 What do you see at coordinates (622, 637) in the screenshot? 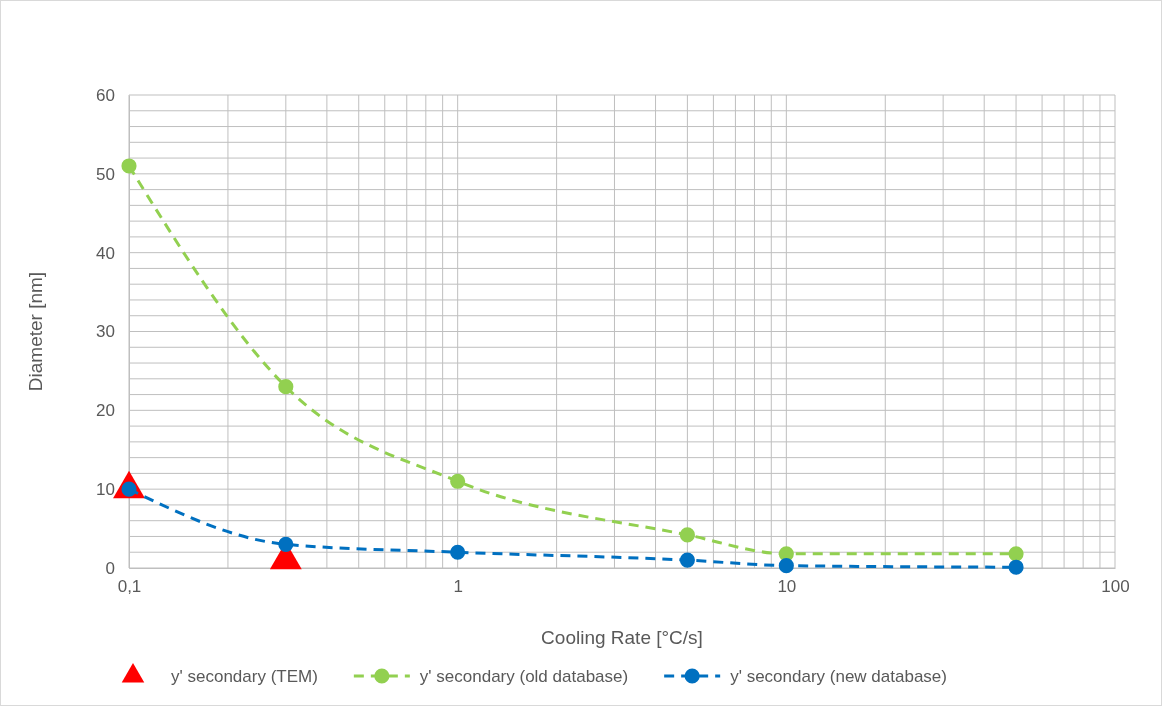
I see `x-axis-title: Cooling Rate [°C/s]` at bounding box center [622, 637].